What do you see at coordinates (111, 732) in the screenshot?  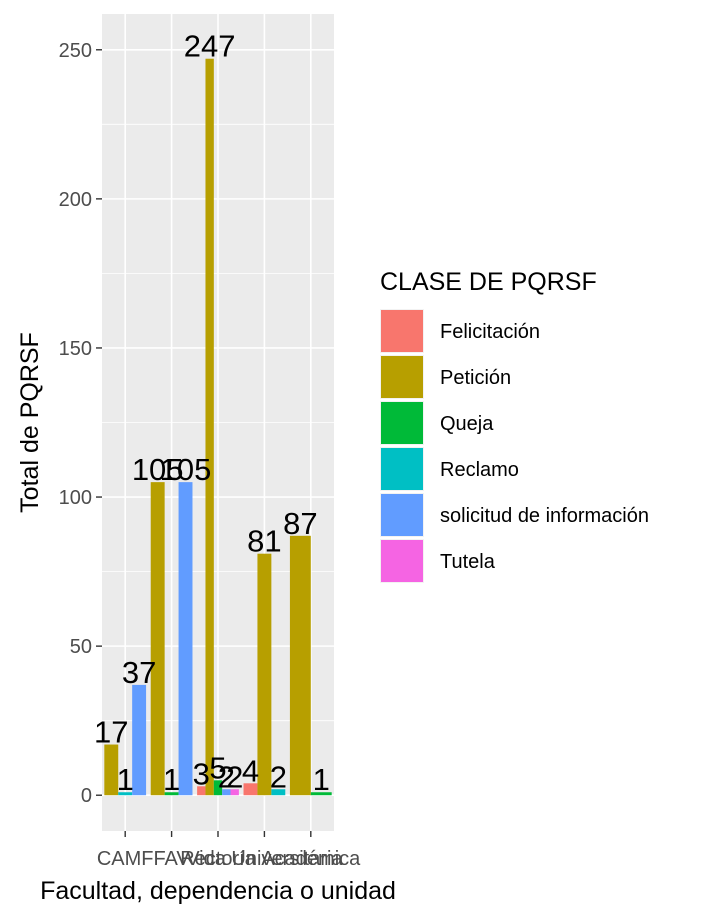 I see `data-label: 17` at bounding box center [111, 732].